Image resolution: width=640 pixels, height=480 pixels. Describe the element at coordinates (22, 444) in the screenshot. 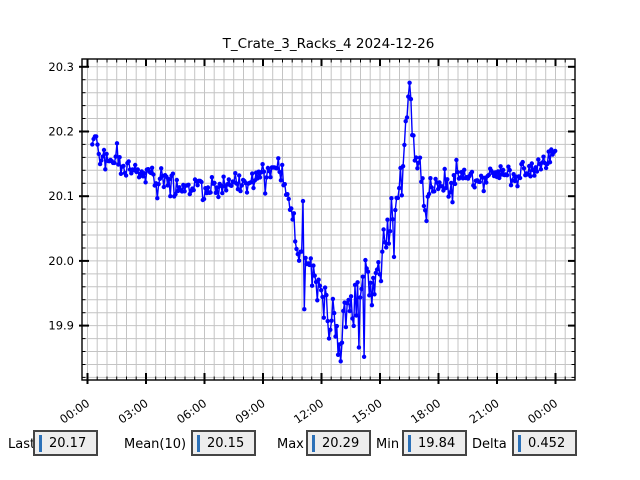

I see `last-label: Last` at that location.